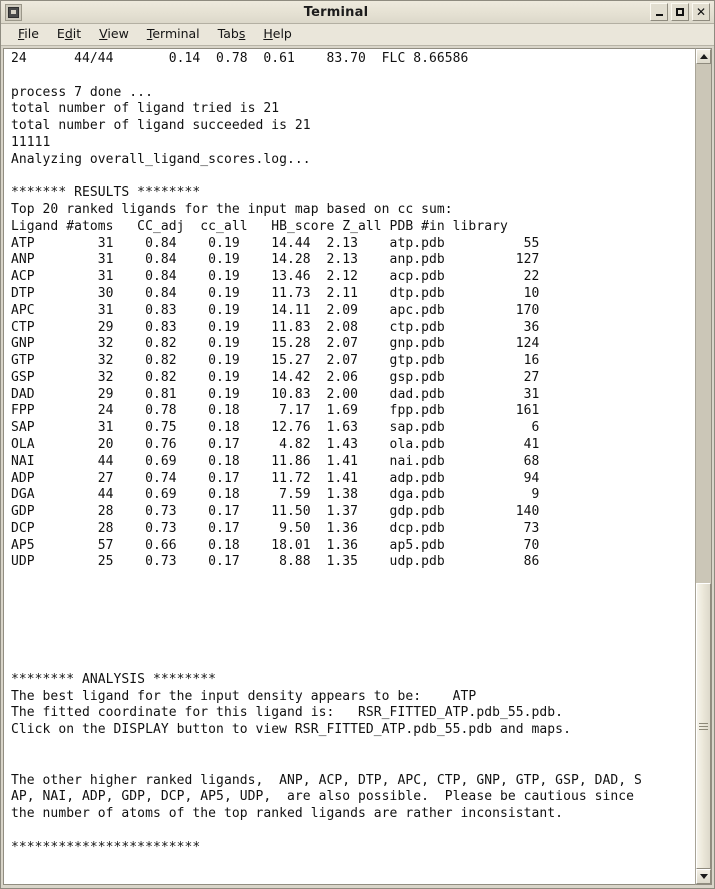 Image resolution: width=715 pixels, height=889 pixels. What do you see at coordinates (268, 33) in the screenshot?
I see `menu-item-help-mnemonic: H` at bounding box center [268, 33].